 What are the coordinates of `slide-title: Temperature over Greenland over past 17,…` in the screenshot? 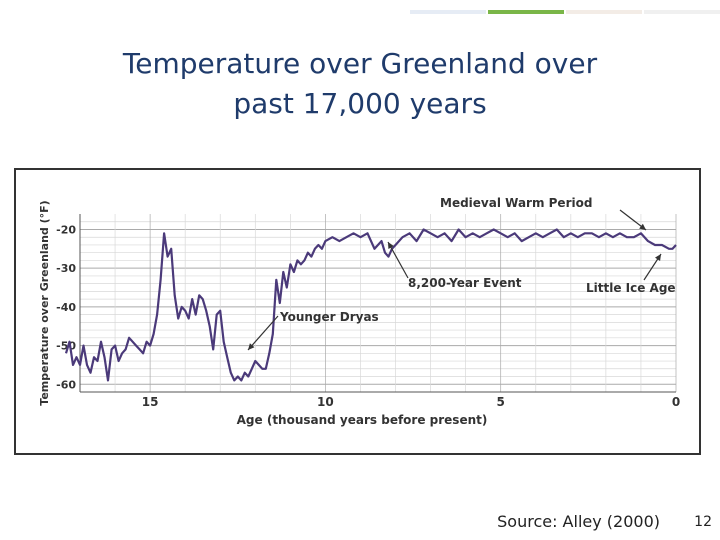 It's located at (360, 84).